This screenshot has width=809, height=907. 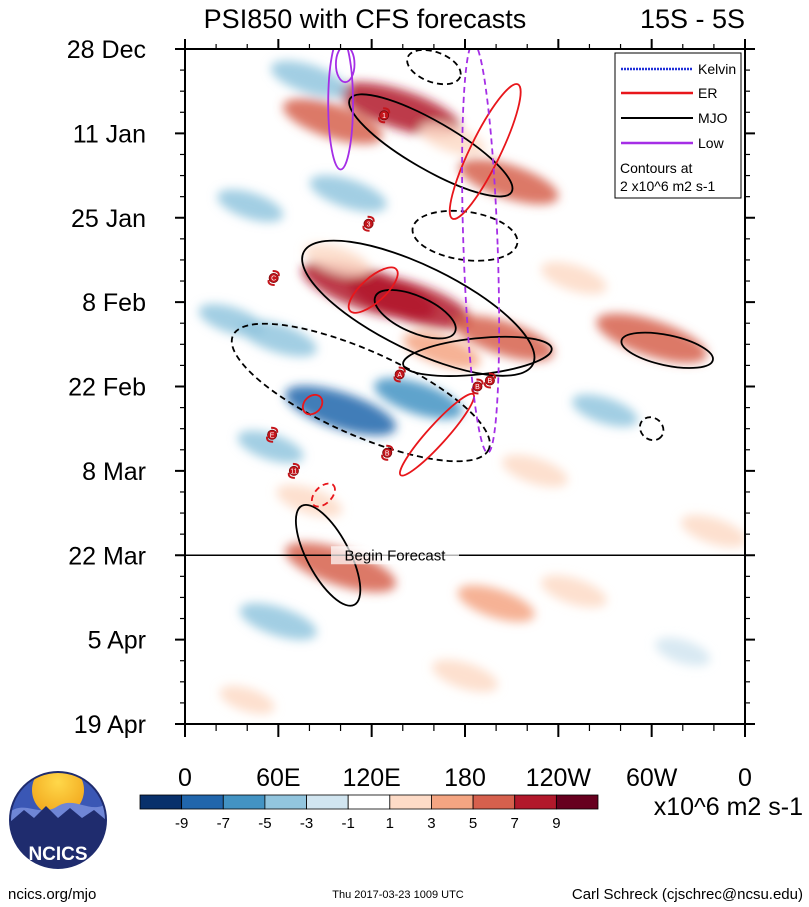 What do you see at coordinates (515, 823) in the screenshot?
I see `colorbar-label: 7` at bounding box center [515, 823].